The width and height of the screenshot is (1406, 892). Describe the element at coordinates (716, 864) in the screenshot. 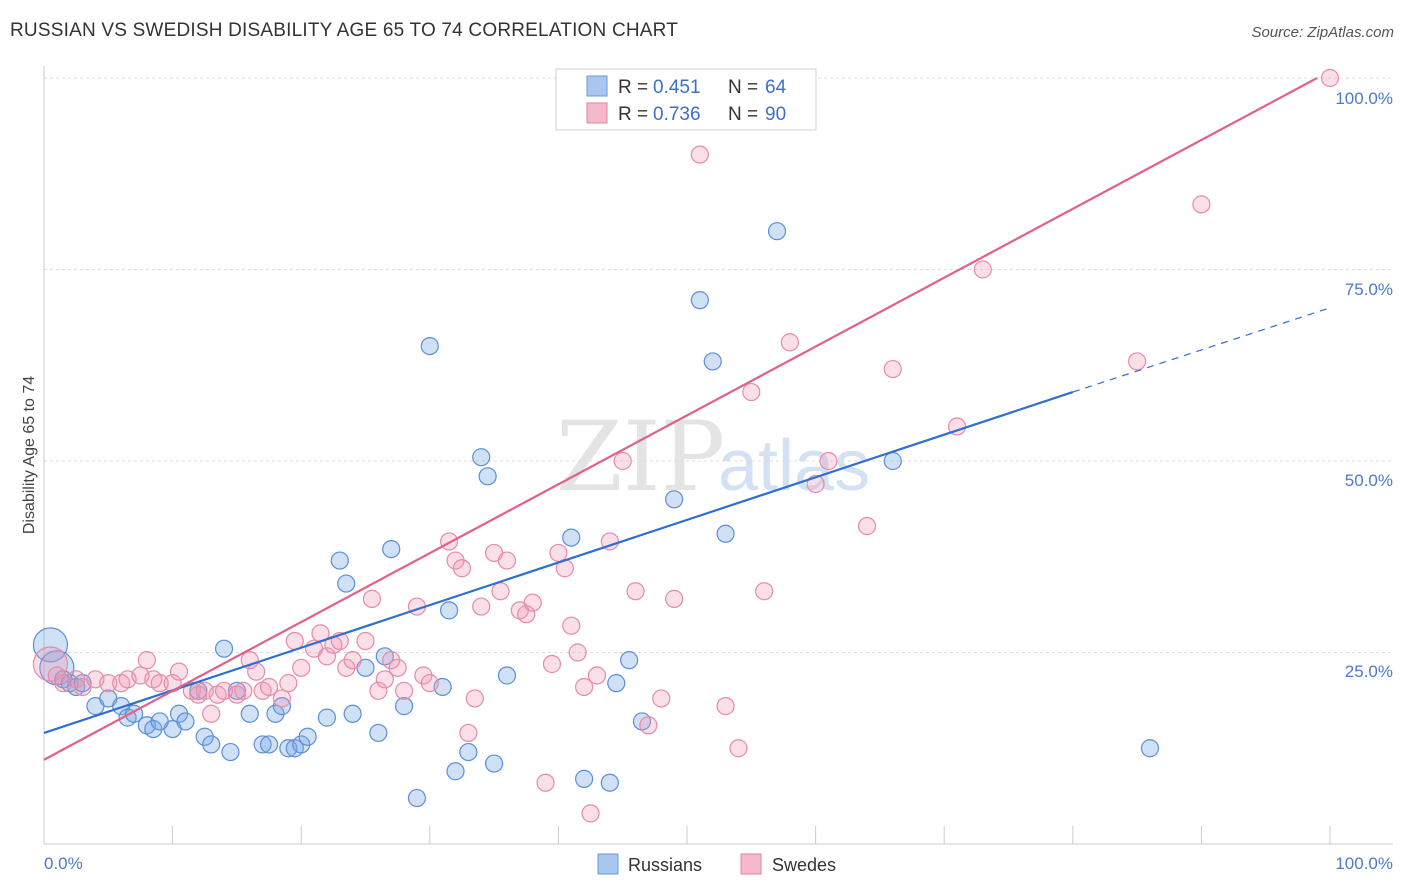

I see `series-legend: Russians Swedes` at that location.